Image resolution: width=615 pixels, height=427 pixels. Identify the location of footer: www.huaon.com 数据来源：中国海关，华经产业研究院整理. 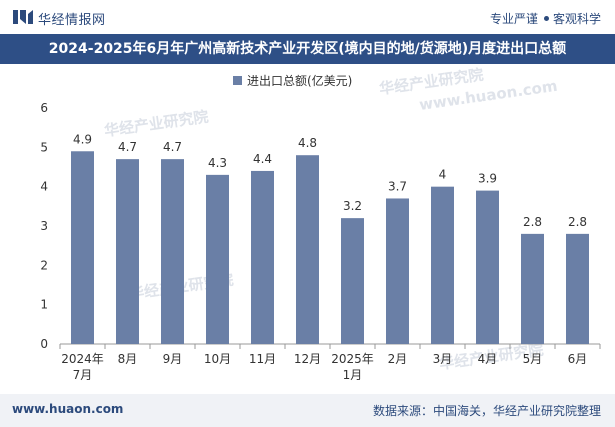
(307, 410).